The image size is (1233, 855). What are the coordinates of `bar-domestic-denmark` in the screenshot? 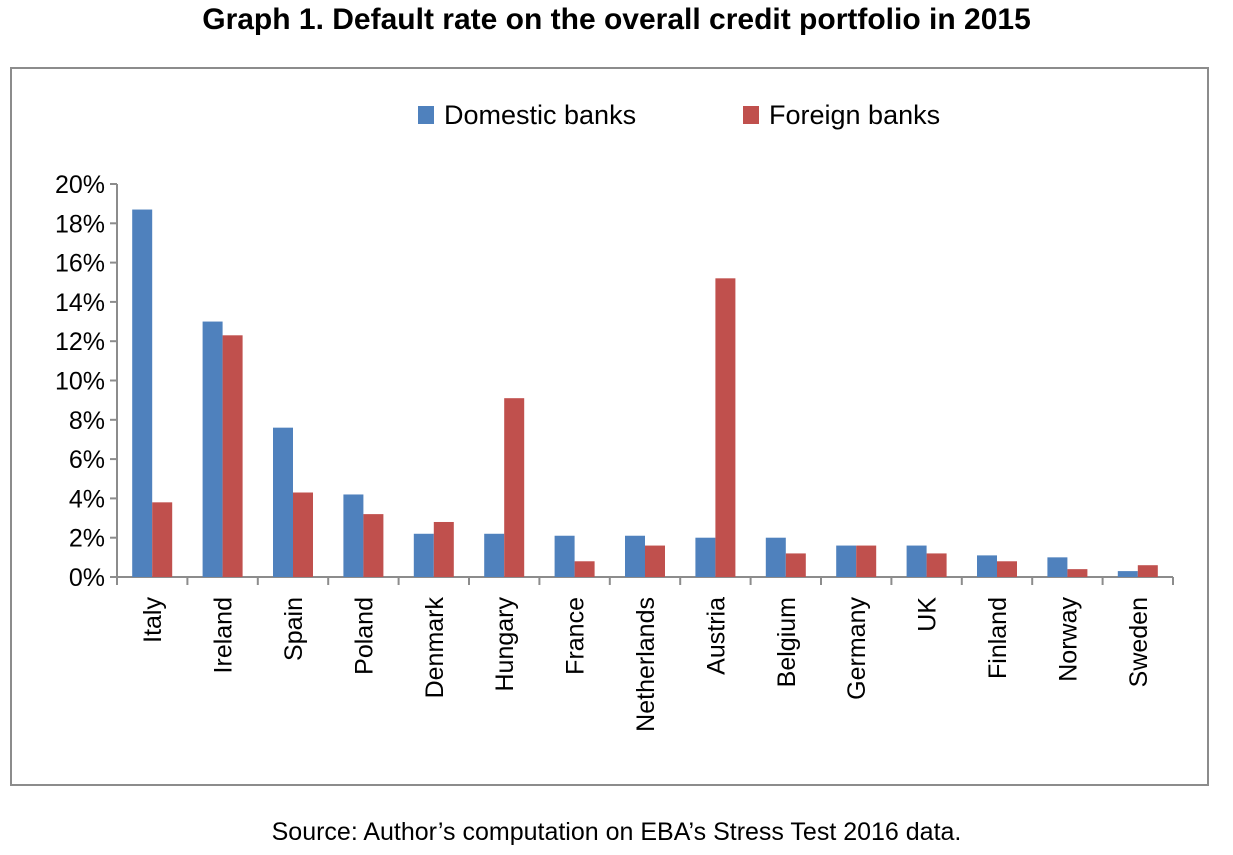 It's located at (423, 555).